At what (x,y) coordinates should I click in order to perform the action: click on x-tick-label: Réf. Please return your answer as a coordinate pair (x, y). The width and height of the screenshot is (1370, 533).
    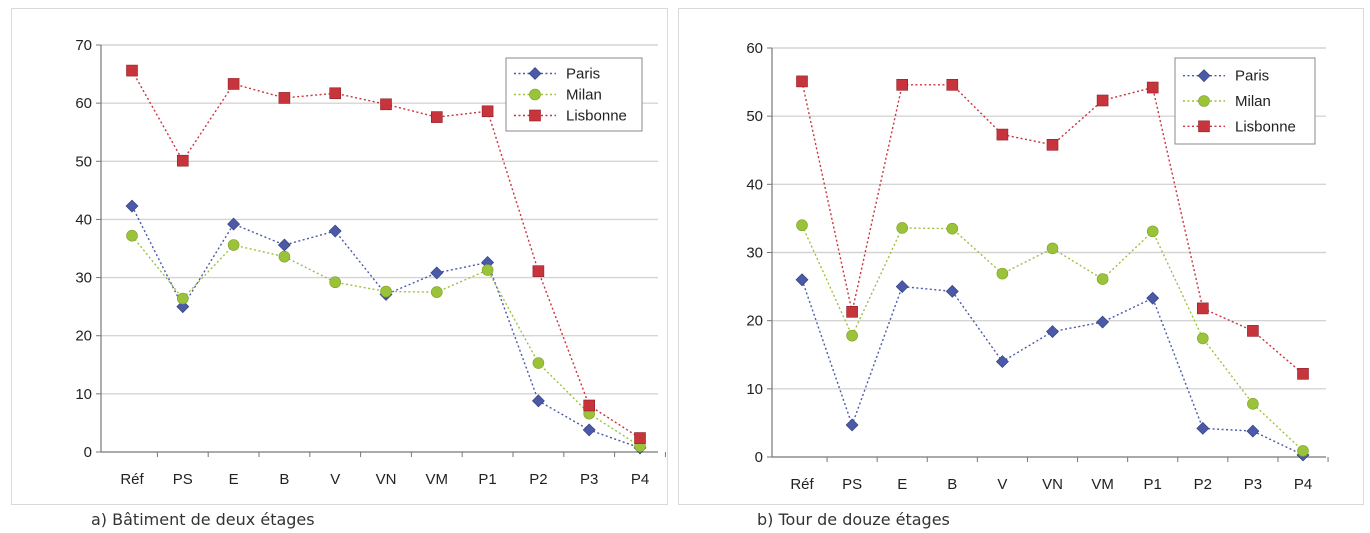
    Looking at the image, I should click on (132, 479).